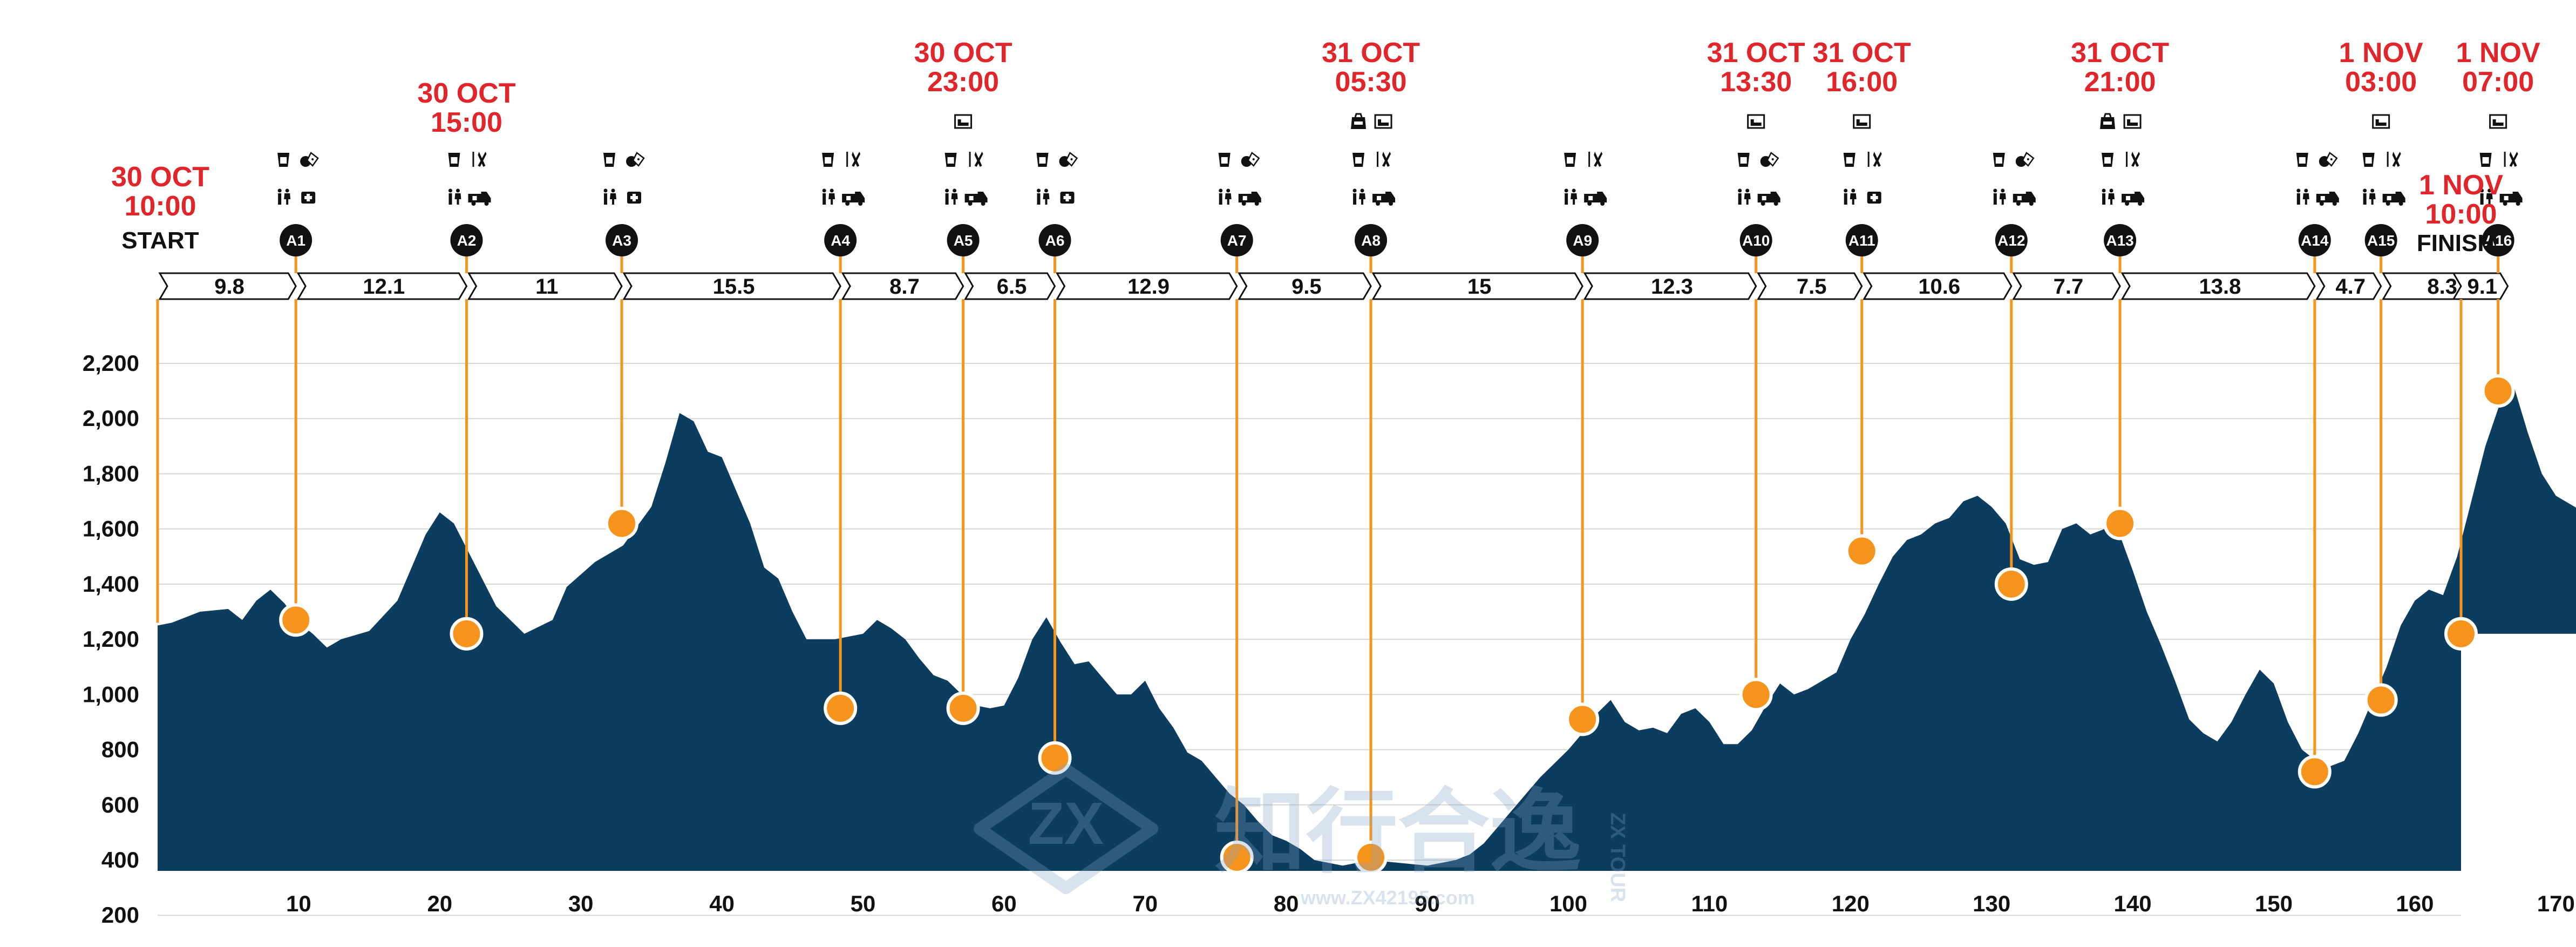  What do you see at coordinates (1397, 832) in the screenshot?
I see `watermark-brand: 知行合逸` at bounding box center [1397, 832].